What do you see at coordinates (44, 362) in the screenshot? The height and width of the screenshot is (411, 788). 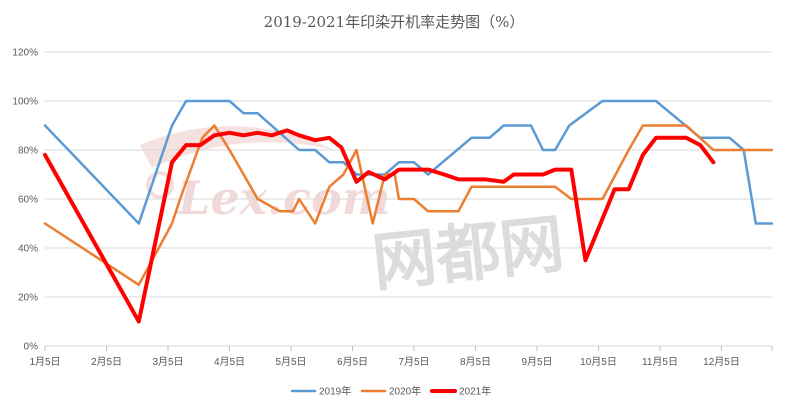 I see `x-tick-label: 1月5日` at bounding box center [44, 362].